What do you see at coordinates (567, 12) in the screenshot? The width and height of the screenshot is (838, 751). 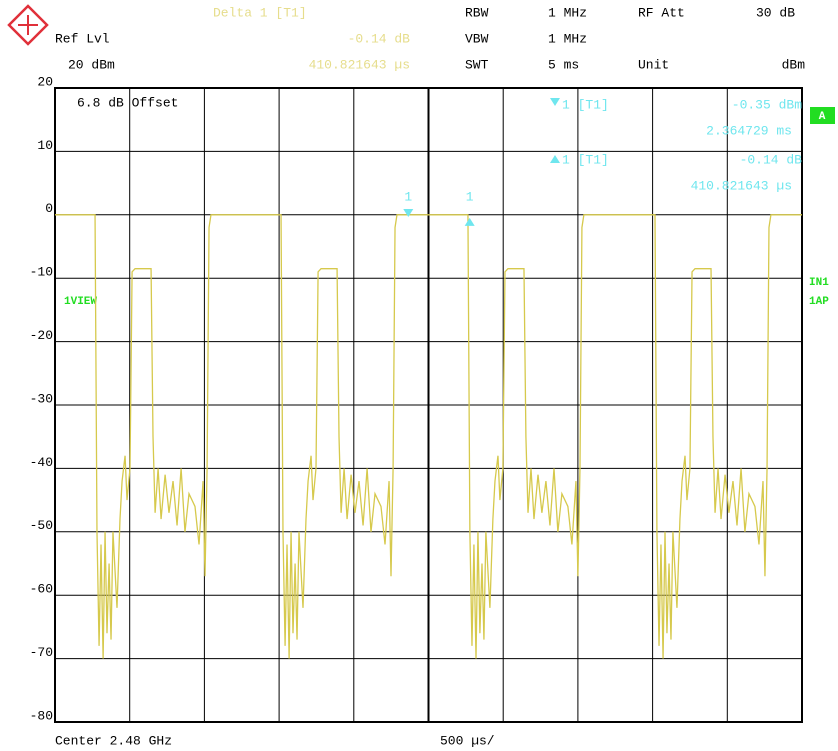 I see `rbw-value: 1 MHz` at bounding box center [567, 12].